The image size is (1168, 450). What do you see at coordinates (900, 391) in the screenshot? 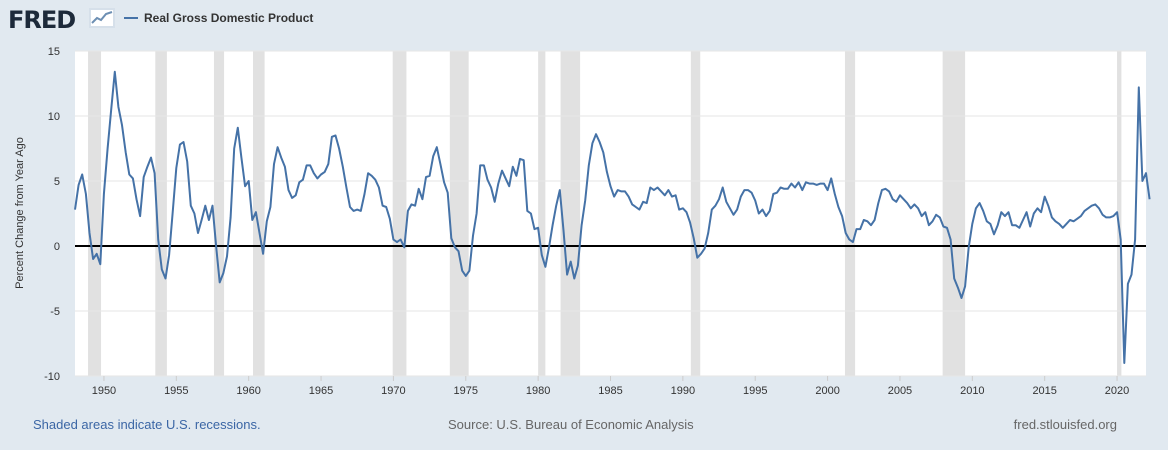
I see `x-tick-label: 2005` at bounding box center [900, 391].